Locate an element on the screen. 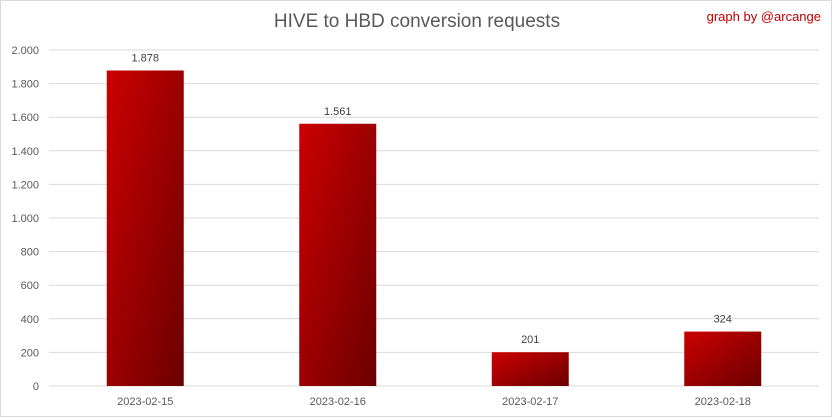 The height and width of the screenshot is (417, 832). y-tick-label: 1.400 is located at coordinates (25, 152).